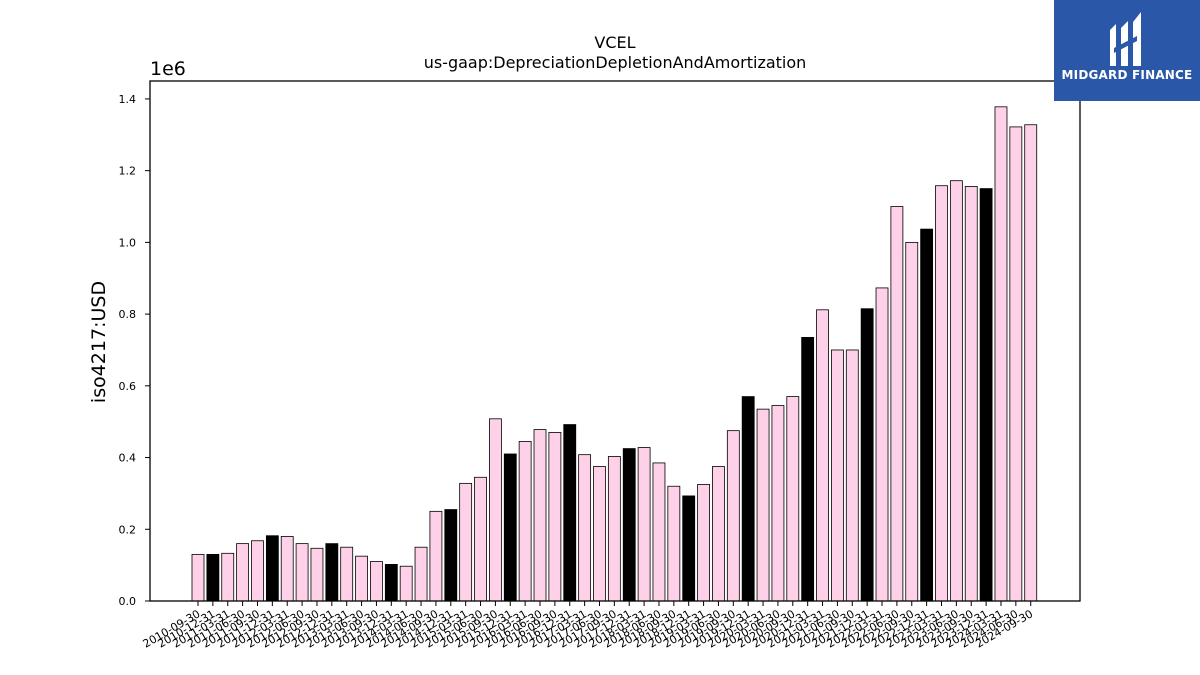  What do you see at coordinates (99, 342) in the screenshot?
I see `y-axis-label: iso4217:USD` at bounding box center [99, 342].